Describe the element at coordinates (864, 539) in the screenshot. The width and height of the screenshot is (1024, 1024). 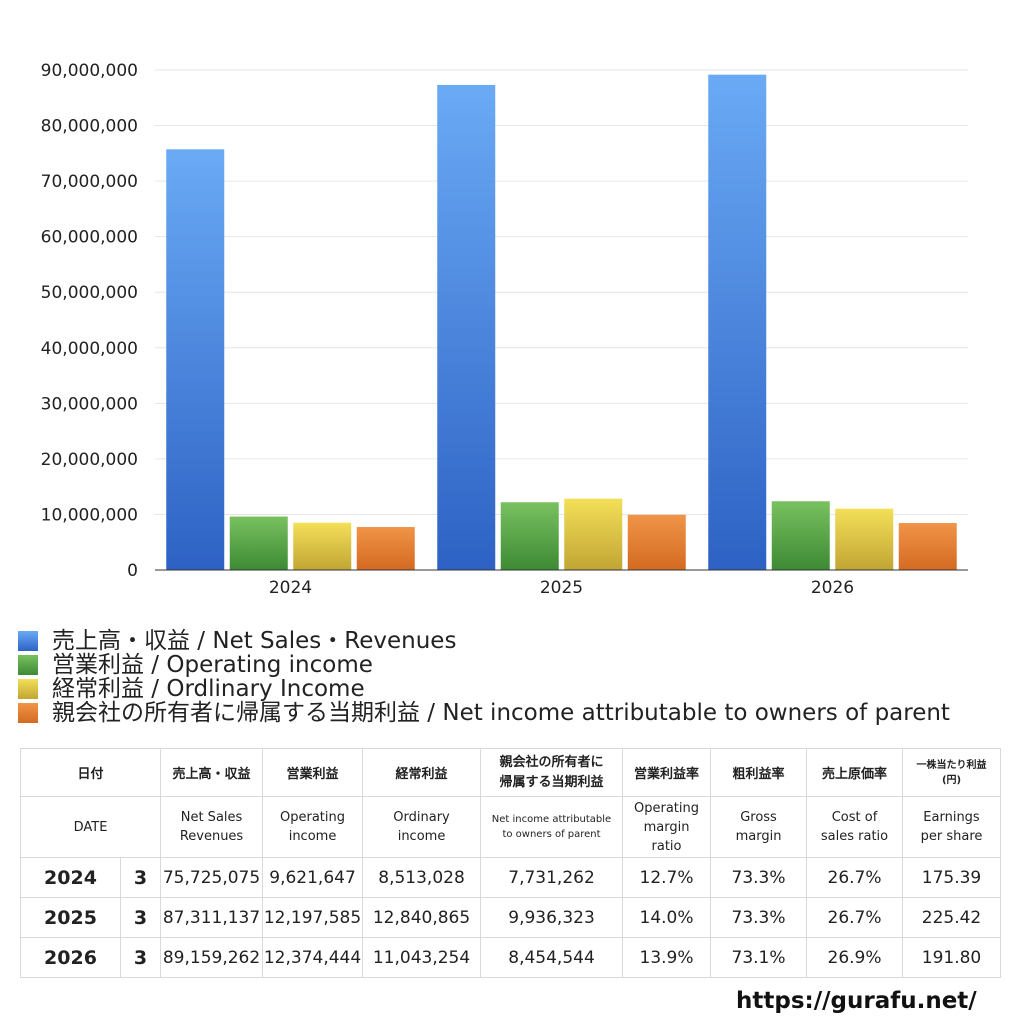
I see `bar-ordinary-income-2026` at that location.